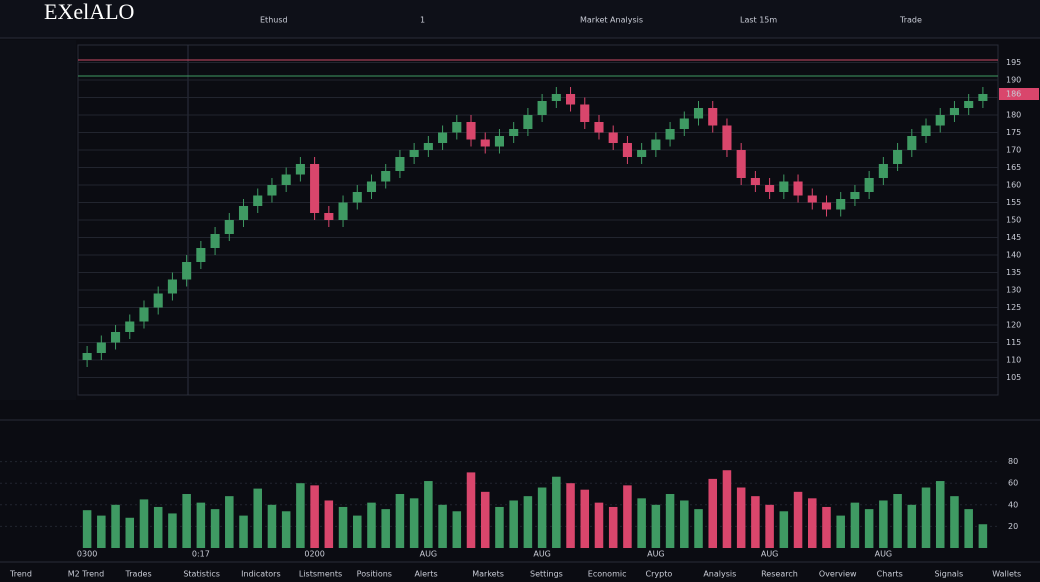  I want to click on volume-tick-label: 60, so click(1013, 483).